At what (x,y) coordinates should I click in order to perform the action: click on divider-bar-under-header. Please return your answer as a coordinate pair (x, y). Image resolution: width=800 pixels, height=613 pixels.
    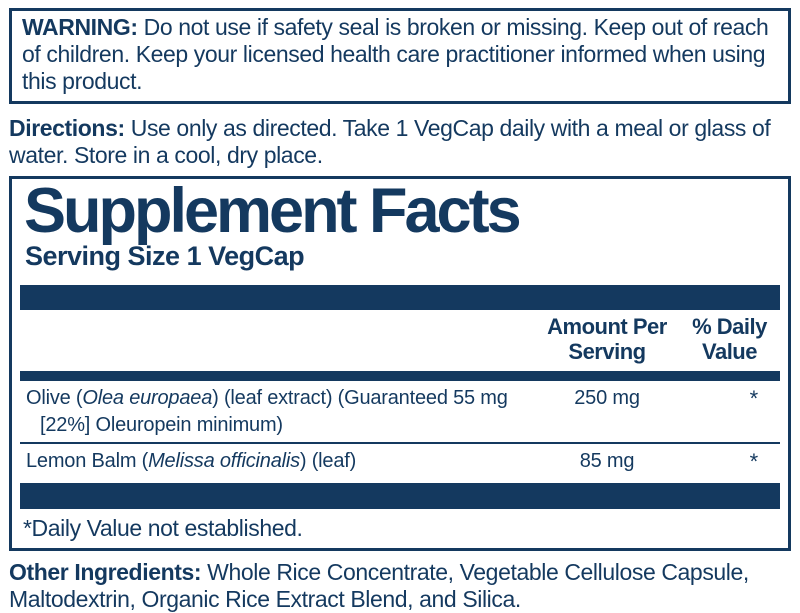
    Looking at the image, I should click on (400, 376).